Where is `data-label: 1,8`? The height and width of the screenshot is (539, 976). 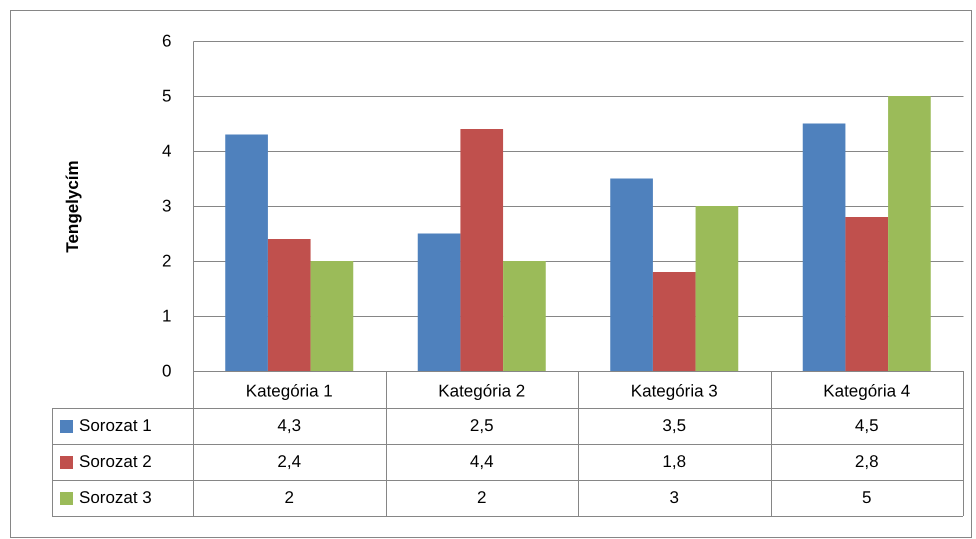 data-label: 1,8 is located at coordinates (674, 462).